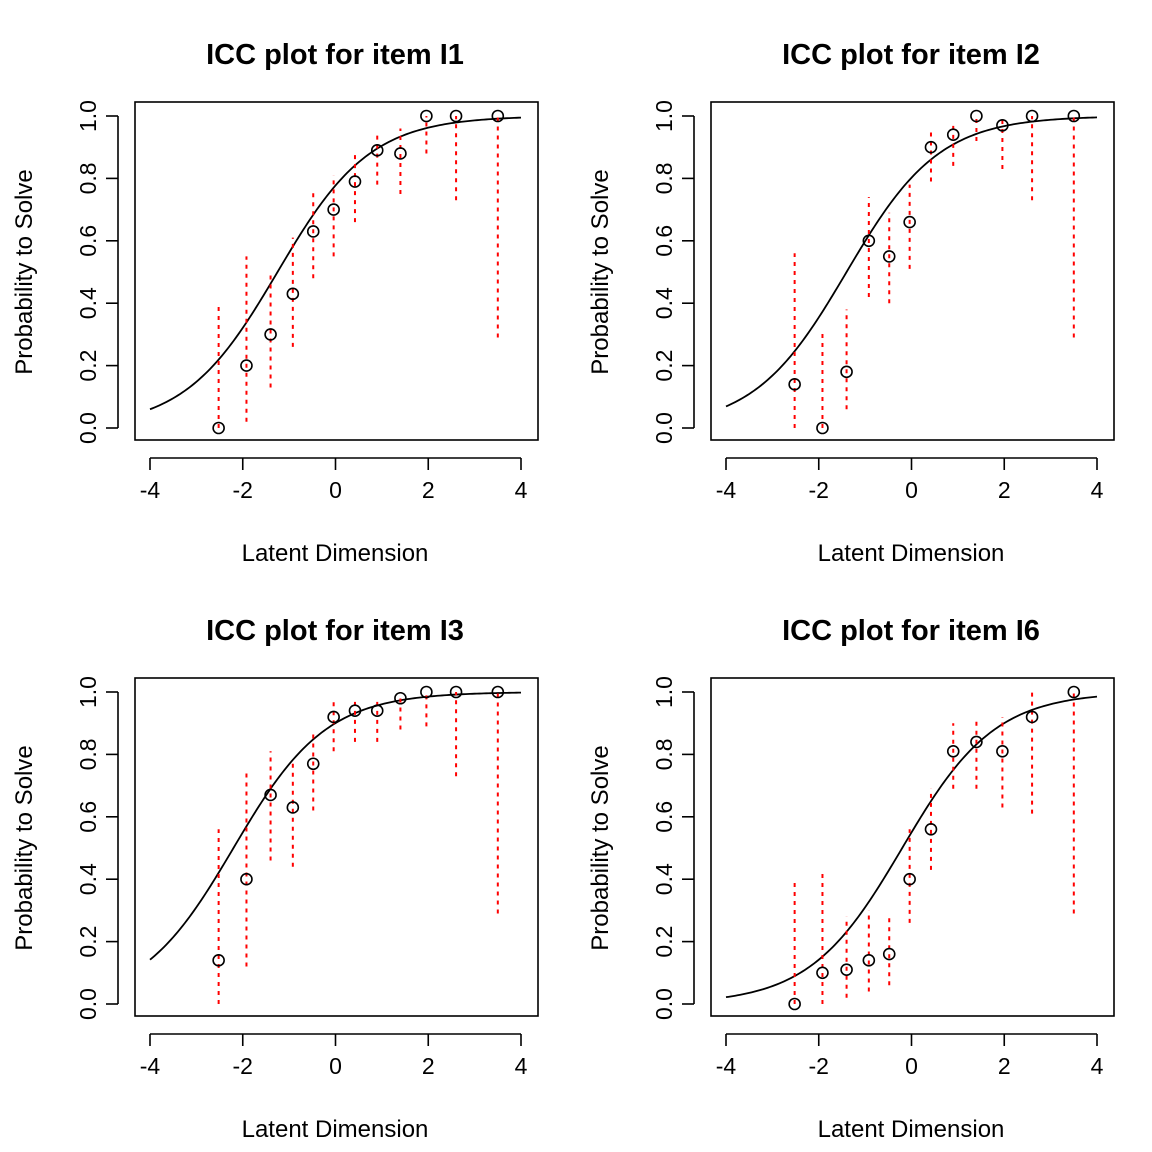 This screenshot has width=1152, height=1152. What do you see at coordinates (335, 55) in the screenshot?
I see `chart-title: ICC plot for item I1` at bounding box center [335, 55].